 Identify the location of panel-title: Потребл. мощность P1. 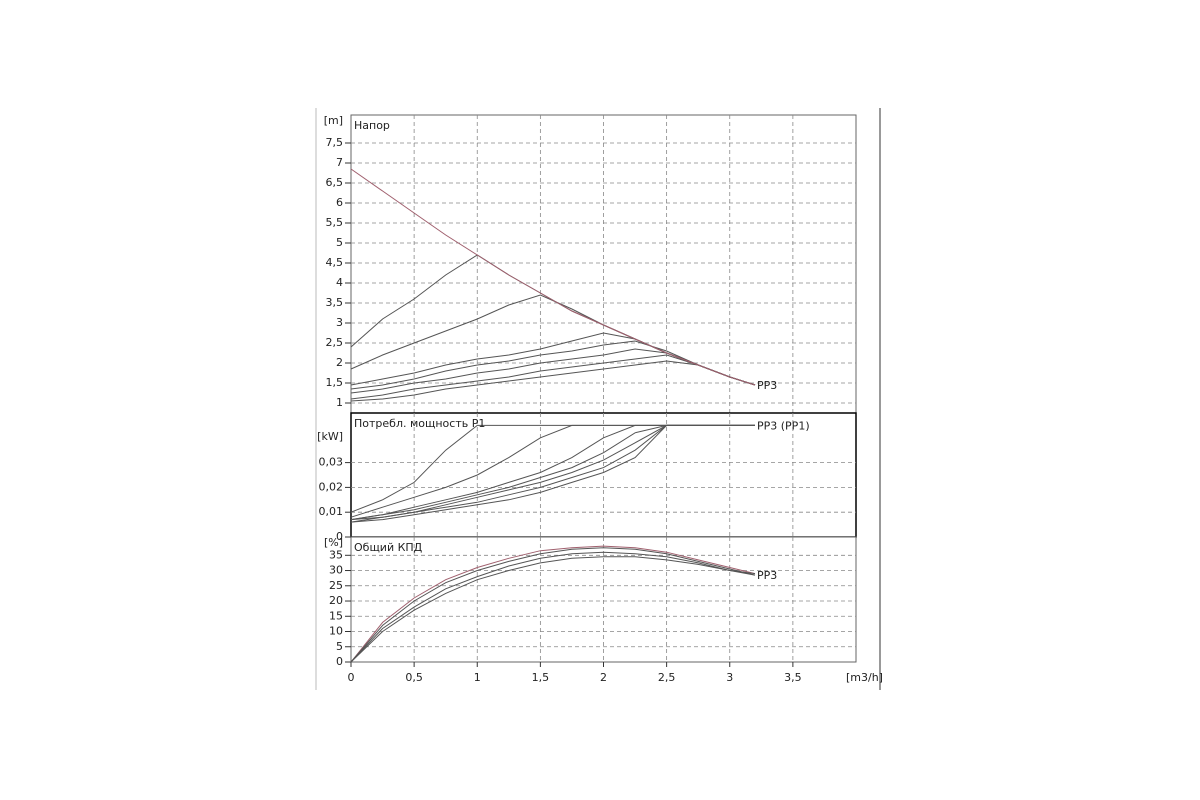
(419, 423).